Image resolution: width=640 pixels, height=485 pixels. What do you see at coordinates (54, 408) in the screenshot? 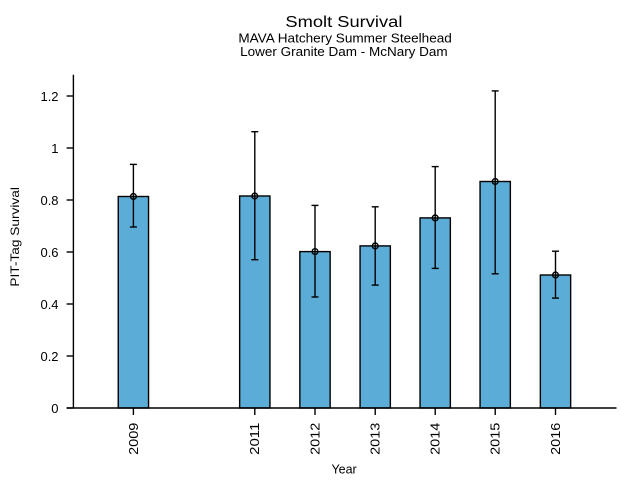
I see `svg-text: 0` at bounding box center [54, 408].